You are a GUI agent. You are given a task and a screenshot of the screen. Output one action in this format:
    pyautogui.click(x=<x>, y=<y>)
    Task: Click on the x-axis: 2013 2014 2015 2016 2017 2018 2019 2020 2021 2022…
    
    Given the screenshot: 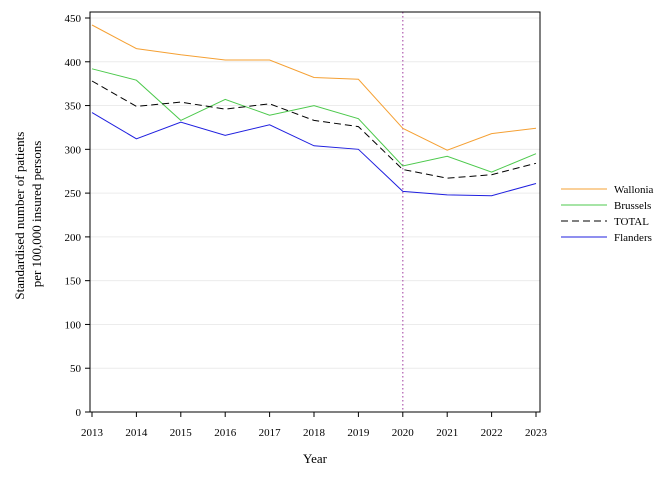 What is the action you would take?
    pyautogui.click(x=314, y=425)
    